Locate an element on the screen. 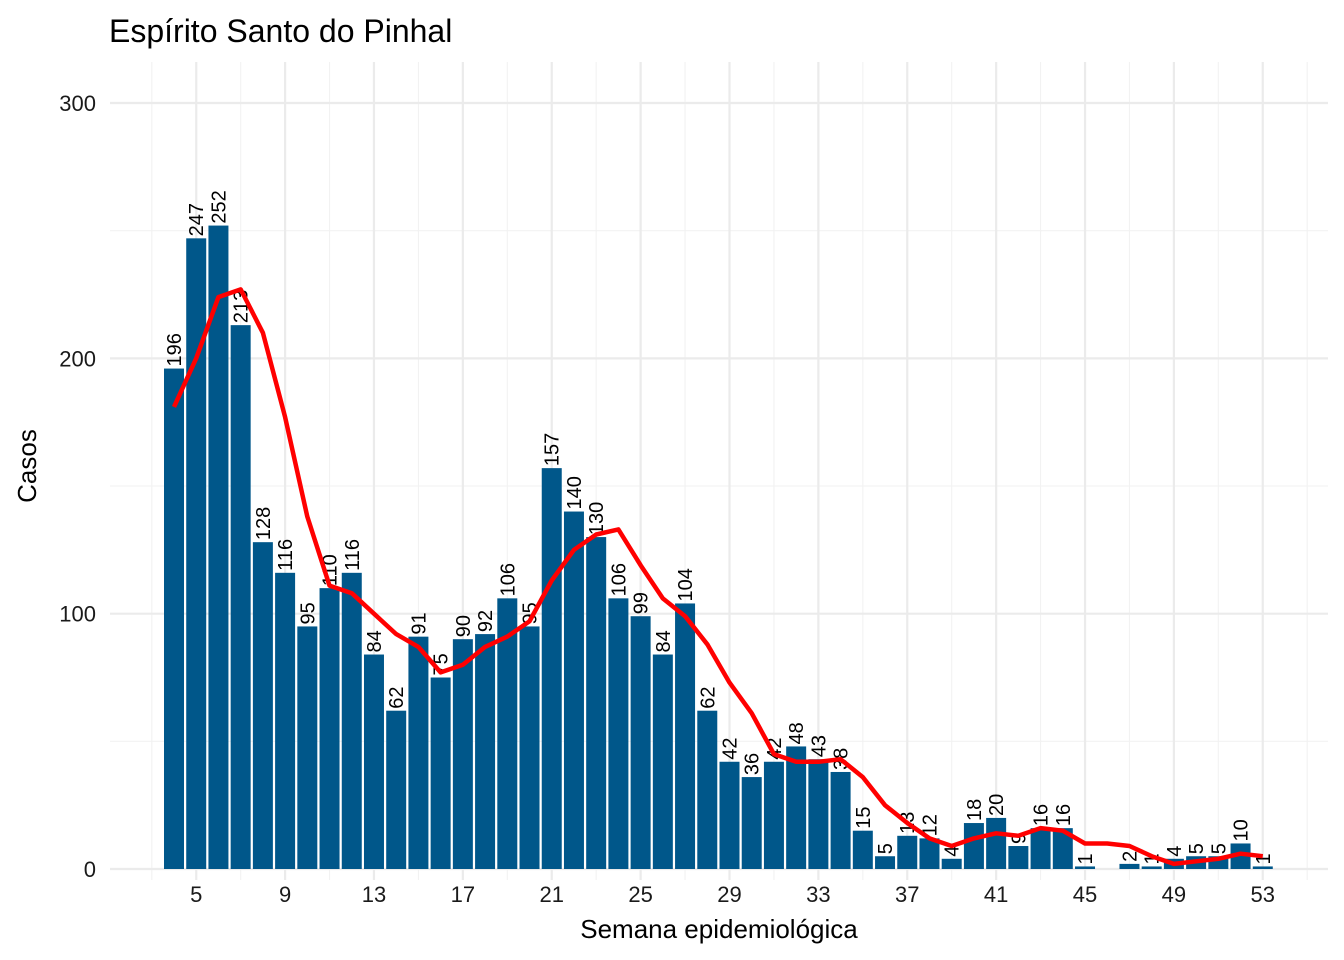 Image resolution: width=1344 pixels, height=960 pixels. bar-data-label: 90 is located at coordinates (464, 626).